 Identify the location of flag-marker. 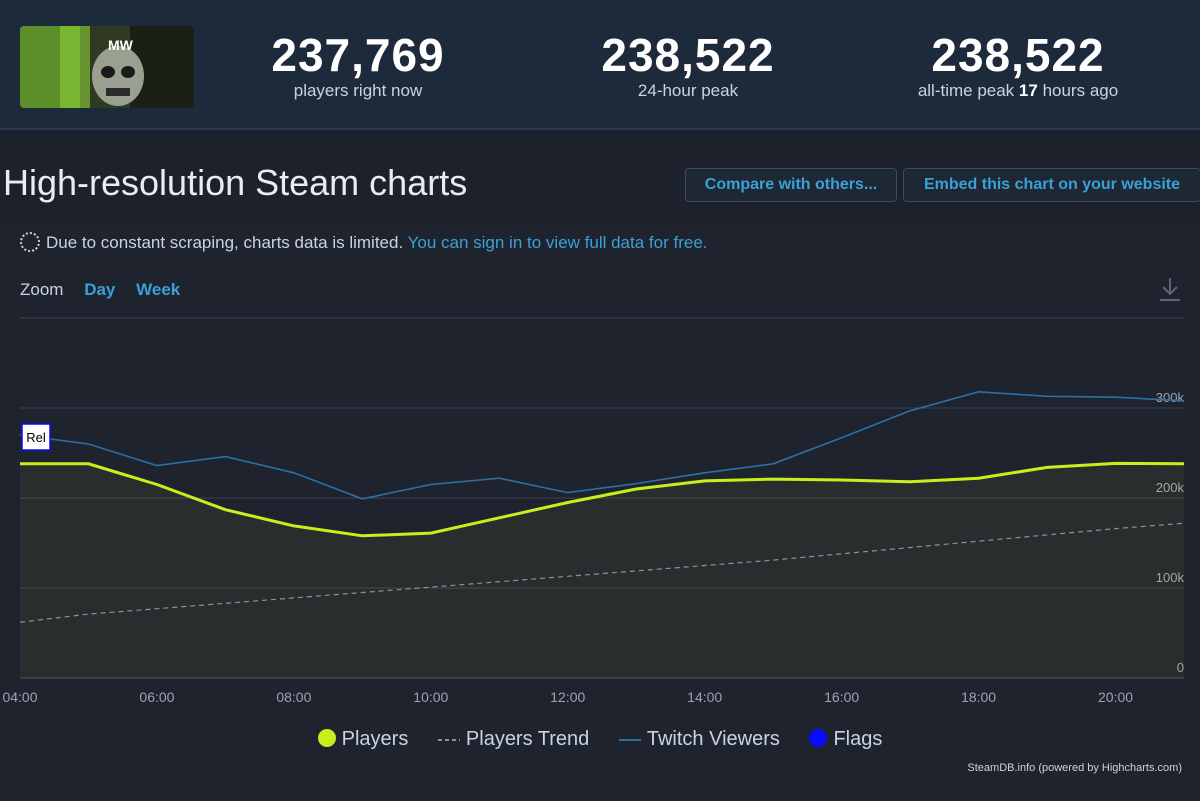
(36, 437).